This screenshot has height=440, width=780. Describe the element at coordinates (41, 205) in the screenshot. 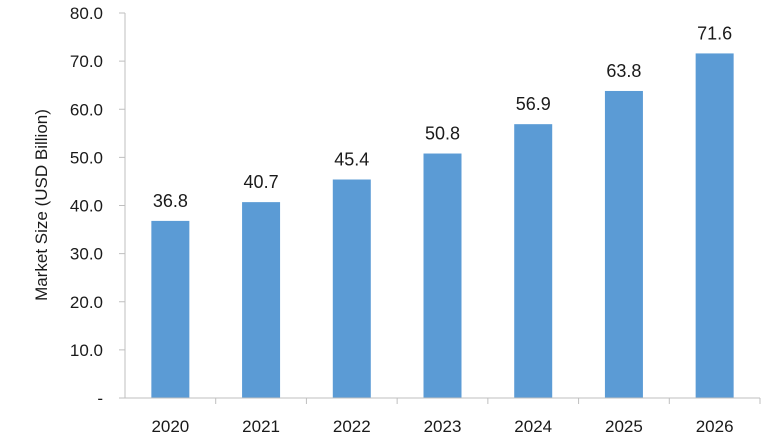

I see `y-axis-title: Market Size (USD Billion)` at that location.